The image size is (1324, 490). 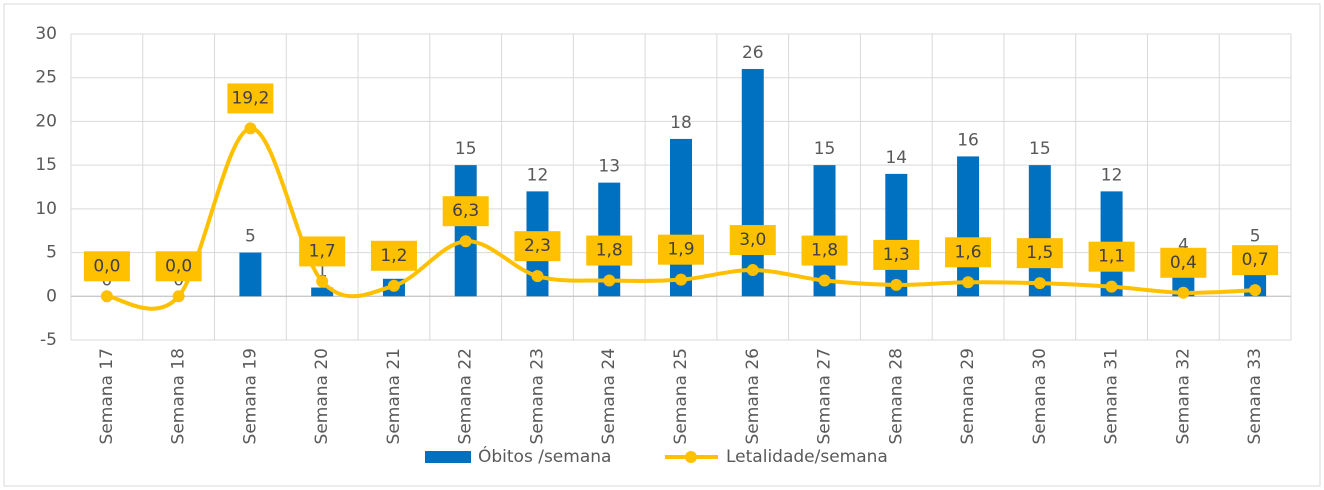 I want to click on line-value-label: 1,2, so click(x=393, y=256).